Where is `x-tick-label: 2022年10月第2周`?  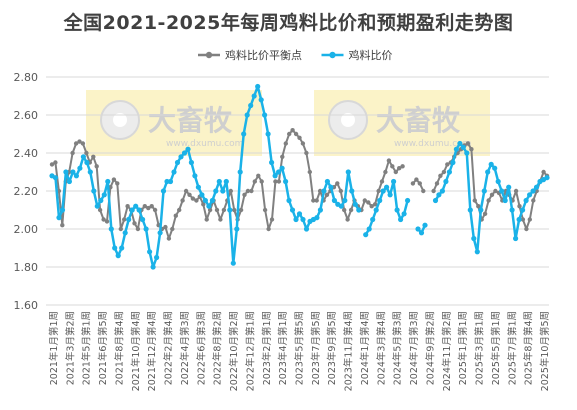
x-tick-label: 2022年10月第2周 is located at coordinates (234, 351).